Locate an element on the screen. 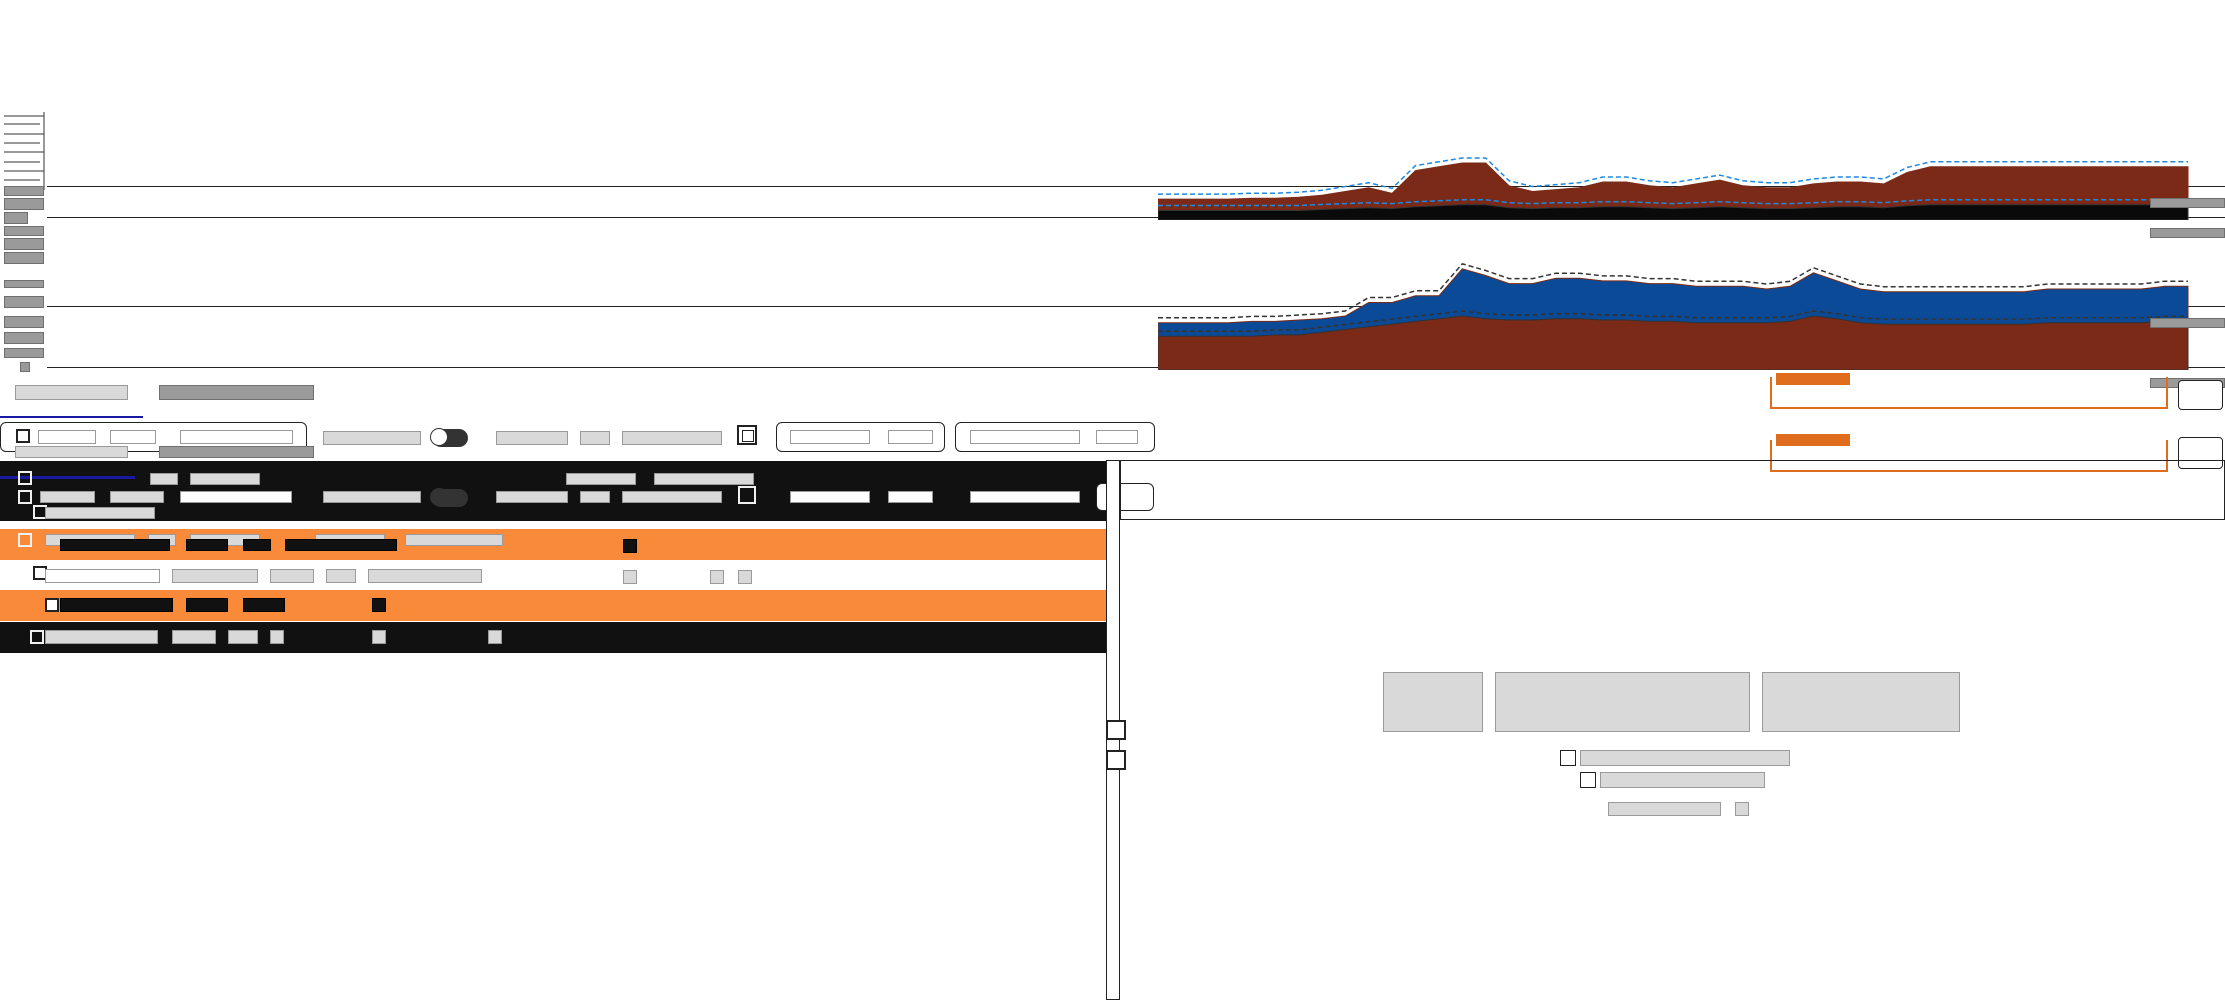 Image resolution: width=2225 pixels, height=1000 pixels. vertical-ruler is located at coordinates (25, 240).